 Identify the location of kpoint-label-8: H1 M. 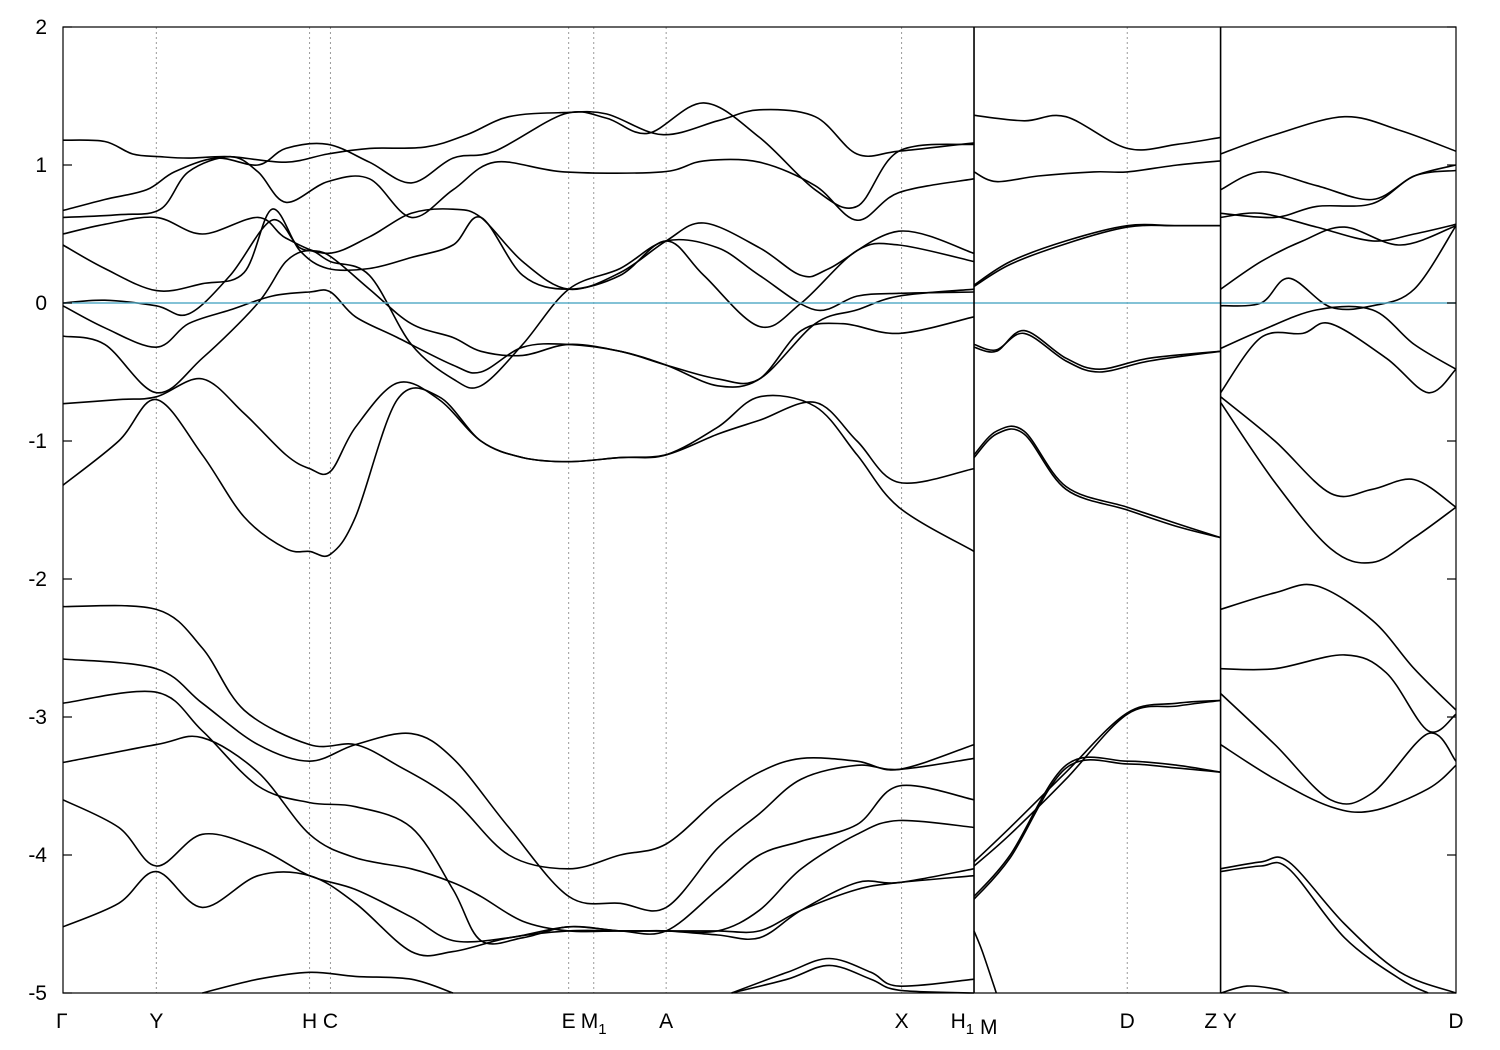
(974, 1024).